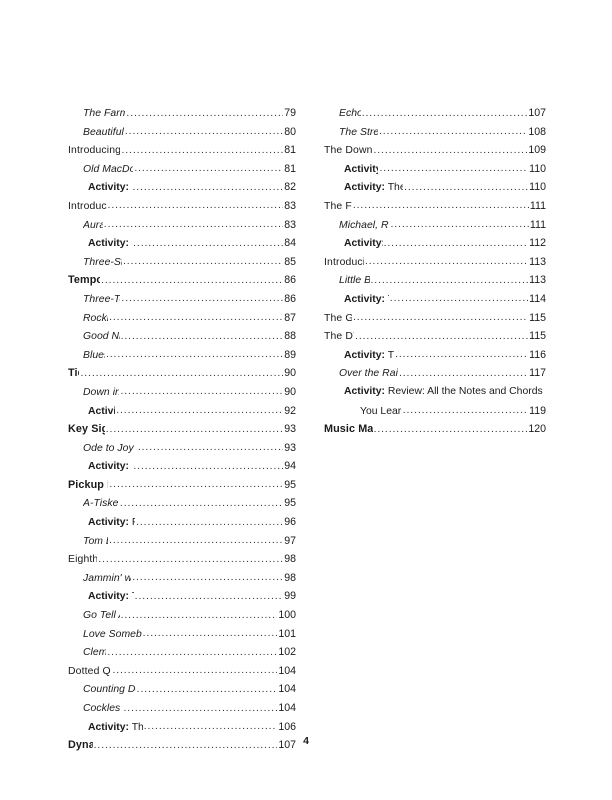 The width and height of the screenshot is (612, 800). I want to click on toc-entry: The D7 Chord 115, so click(432, 336).